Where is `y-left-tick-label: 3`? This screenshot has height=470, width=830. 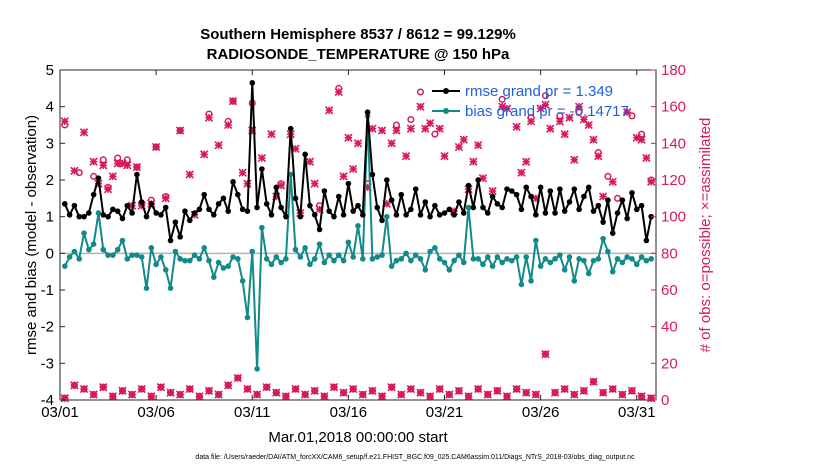 y-left-tick-label: 3 is located at coordinates (50, 143).